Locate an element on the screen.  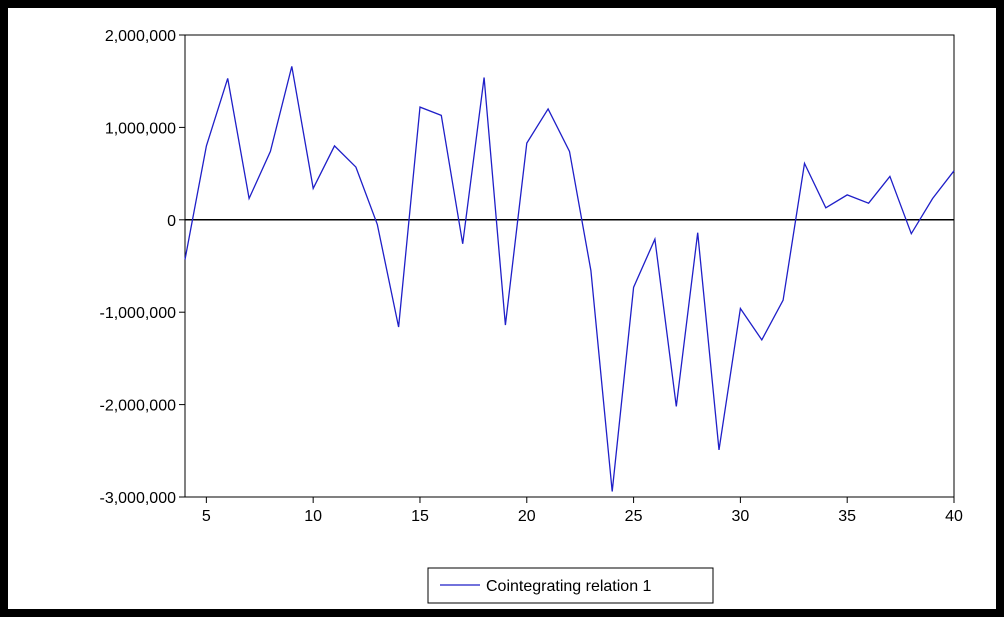
x-tick-label: 40 is located at coordinates (954, 516).